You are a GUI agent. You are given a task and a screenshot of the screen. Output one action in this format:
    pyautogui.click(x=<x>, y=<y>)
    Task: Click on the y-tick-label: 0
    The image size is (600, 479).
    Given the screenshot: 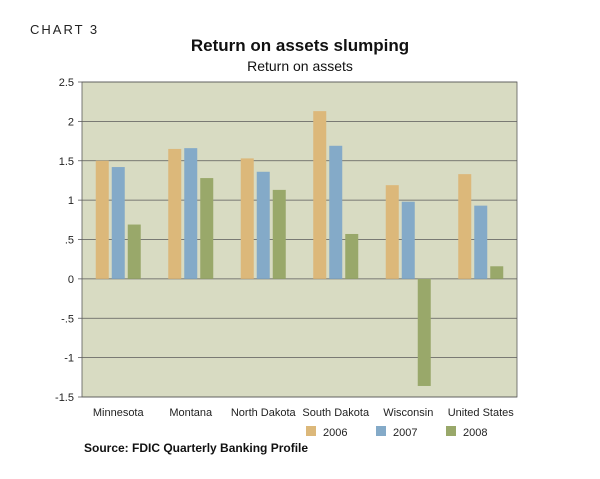 What is the action you would take?
    pyautogui.click(x=71, y=280)
    